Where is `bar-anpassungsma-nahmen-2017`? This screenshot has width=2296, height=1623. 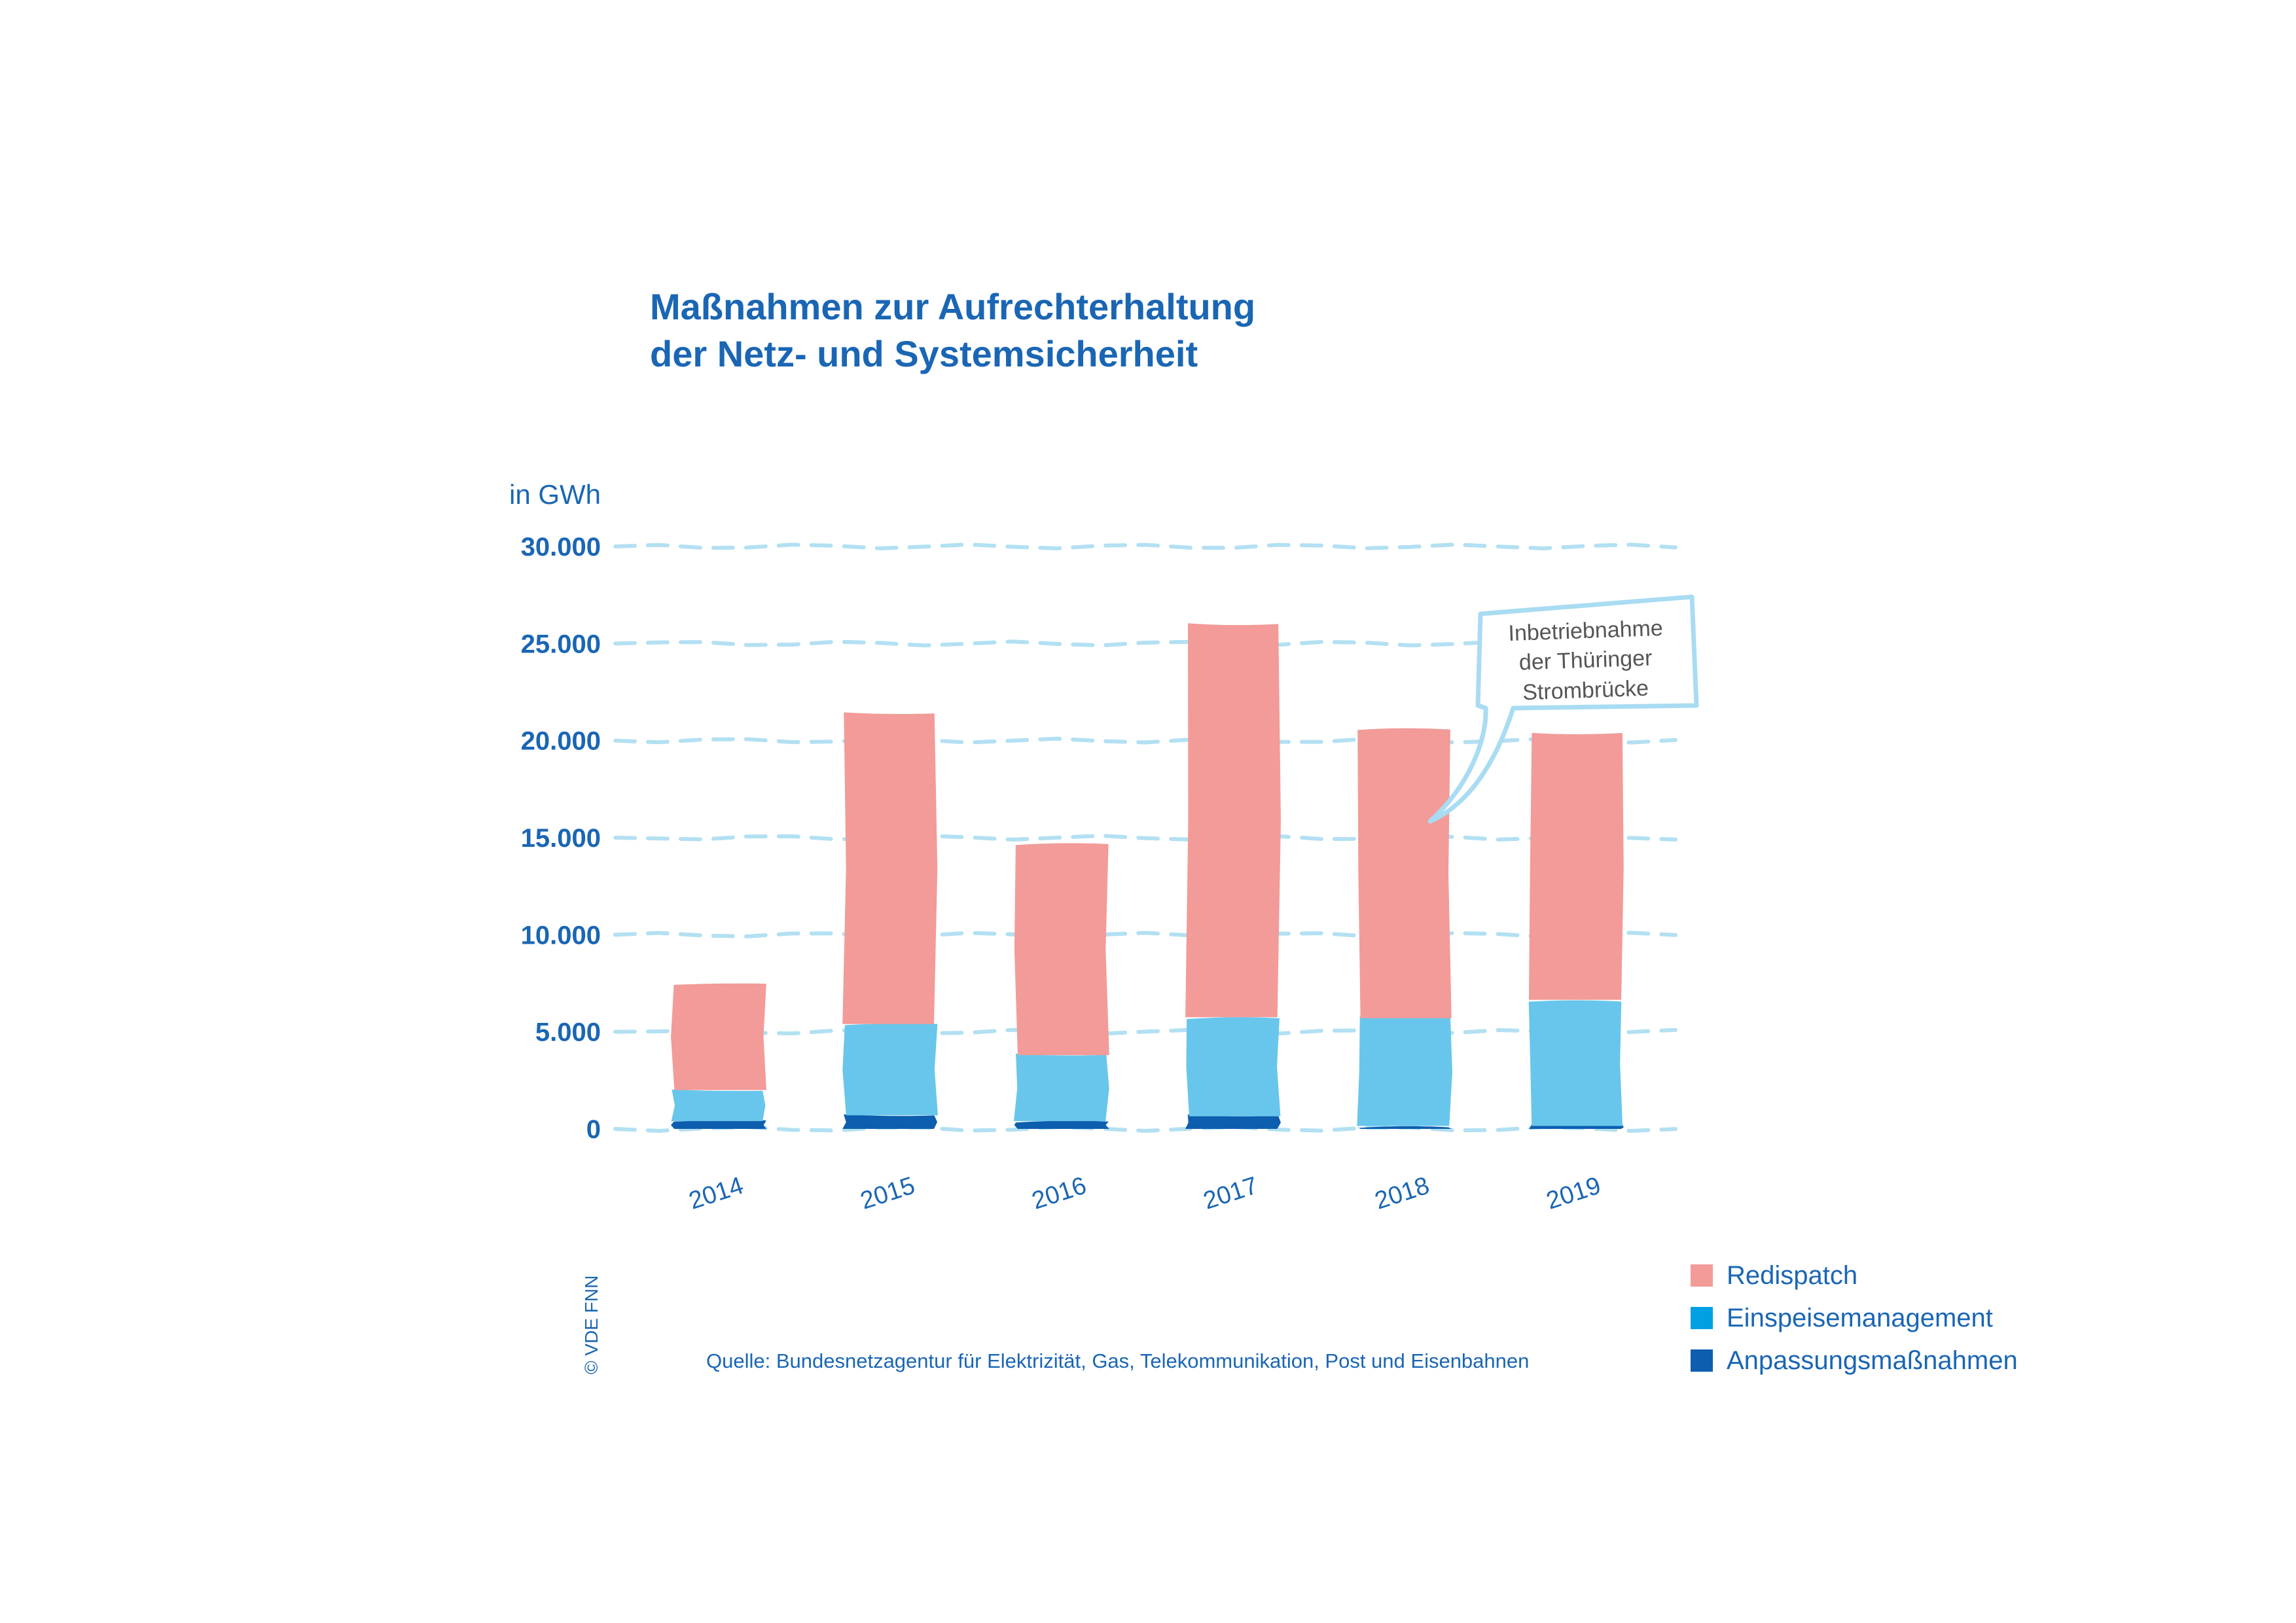
bar-anpassungsma-nahmen-2017 is located at coordinates (1233, 1122).